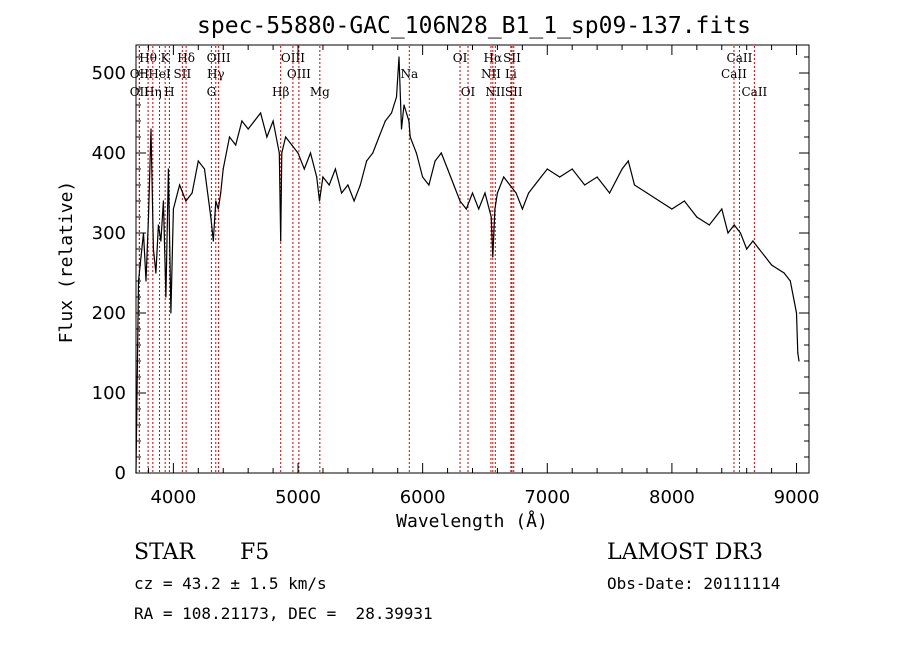 The width and height of the screenshot is (900, 649). Describe the element at coordinates (280, 92) in the screenshot. I see `spectral-line-label: Hβ` at that location.